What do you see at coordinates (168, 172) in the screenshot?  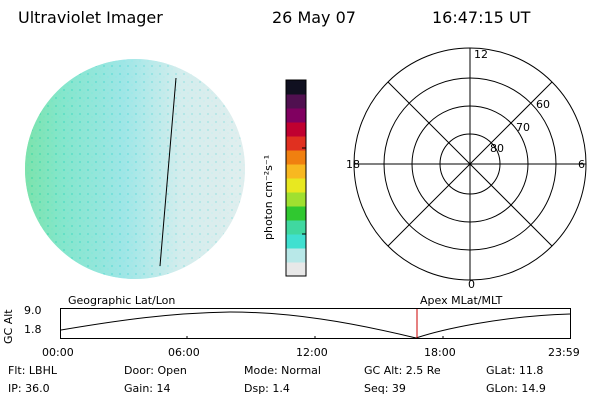 I see `terminator-line` at bounding box center [168, 172].